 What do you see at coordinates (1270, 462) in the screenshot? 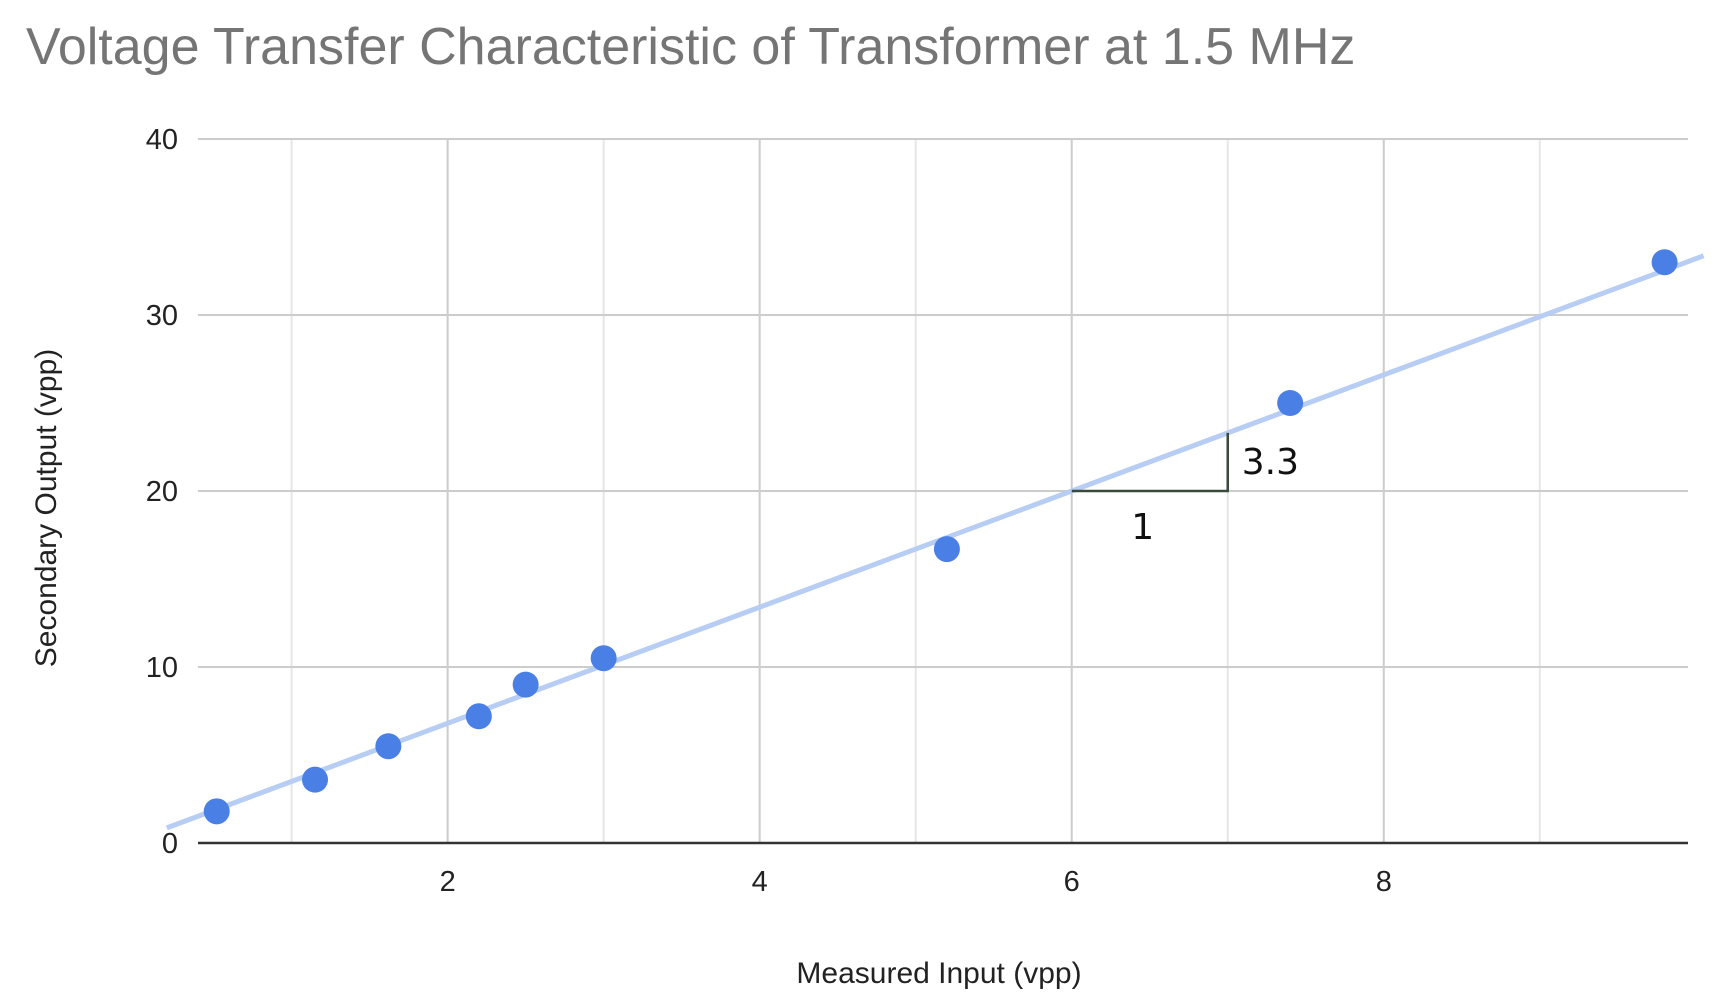
I see `slope-rise-label: 3.3` at bounding box center [1270, 462].